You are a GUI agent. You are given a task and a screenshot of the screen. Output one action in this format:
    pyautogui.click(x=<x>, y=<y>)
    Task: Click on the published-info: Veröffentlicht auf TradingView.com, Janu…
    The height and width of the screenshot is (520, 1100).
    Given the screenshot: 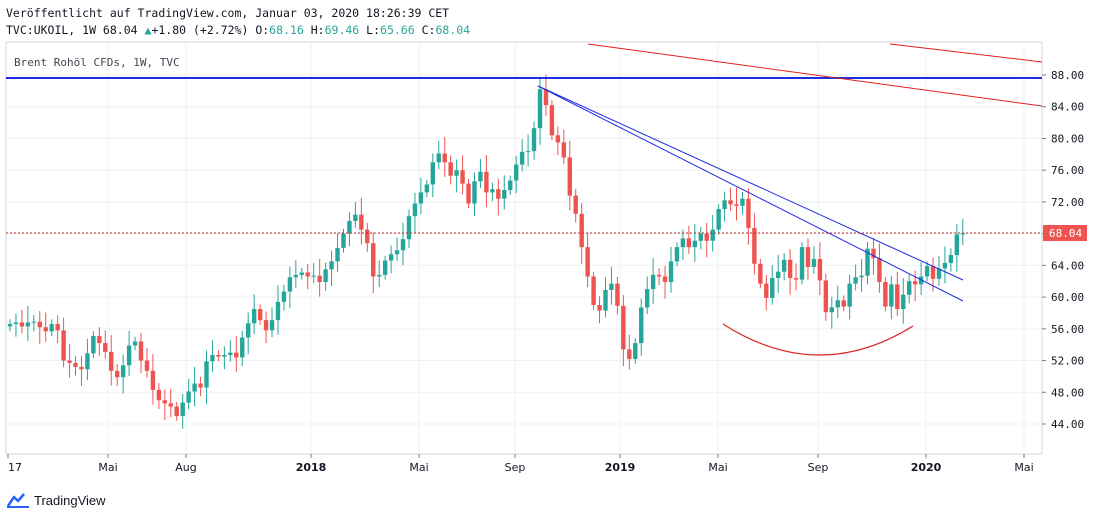 What is the action you would take?
    pyautogui.click(x=228, y=13)
    